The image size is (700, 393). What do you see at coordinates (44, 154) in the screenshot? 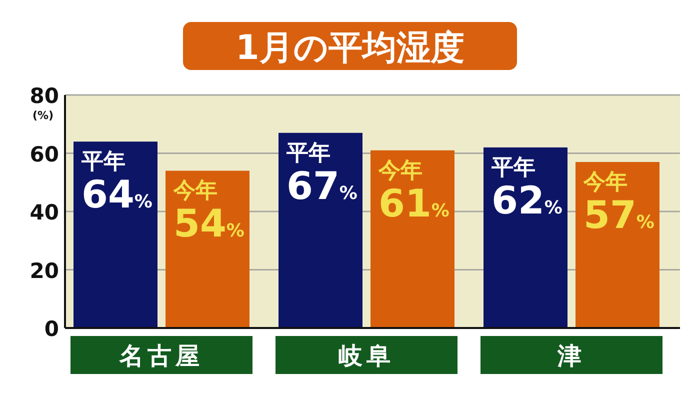
I see `y-tick-label: 60` at bounding box center [44, 154].